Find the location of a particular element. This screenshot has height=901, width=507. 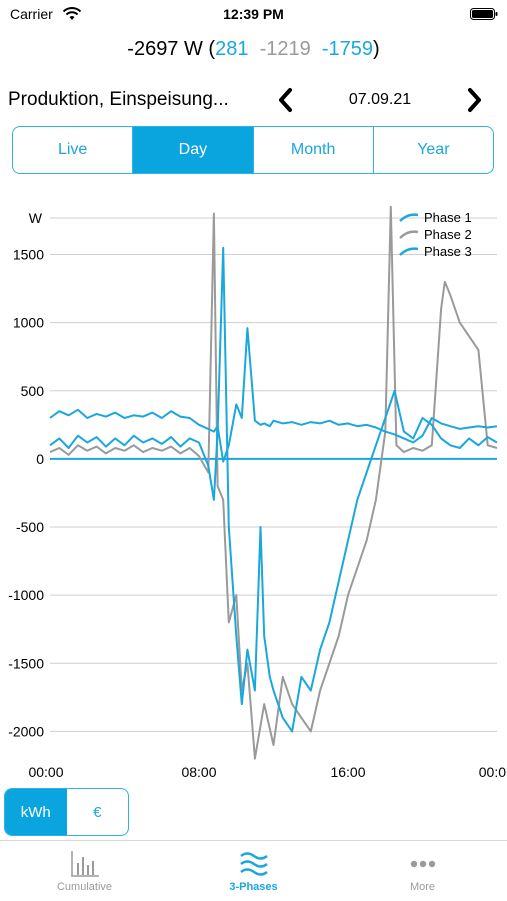

date-label: 07.09.21 is located at coordinates (380, 99).